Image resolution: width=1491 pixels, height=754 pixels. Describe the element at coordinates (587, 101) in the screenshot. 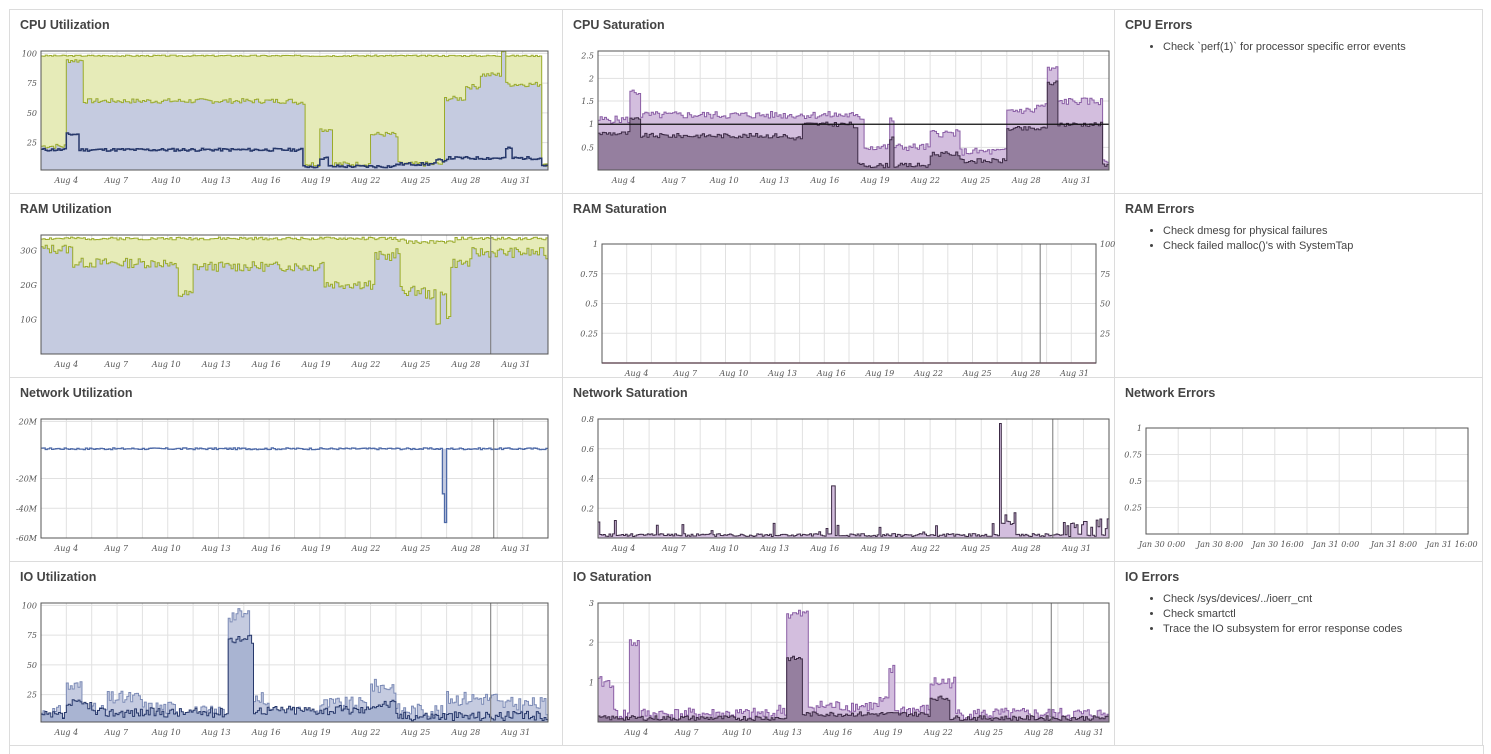

I see `y-tick-label: 1.5` at that location.